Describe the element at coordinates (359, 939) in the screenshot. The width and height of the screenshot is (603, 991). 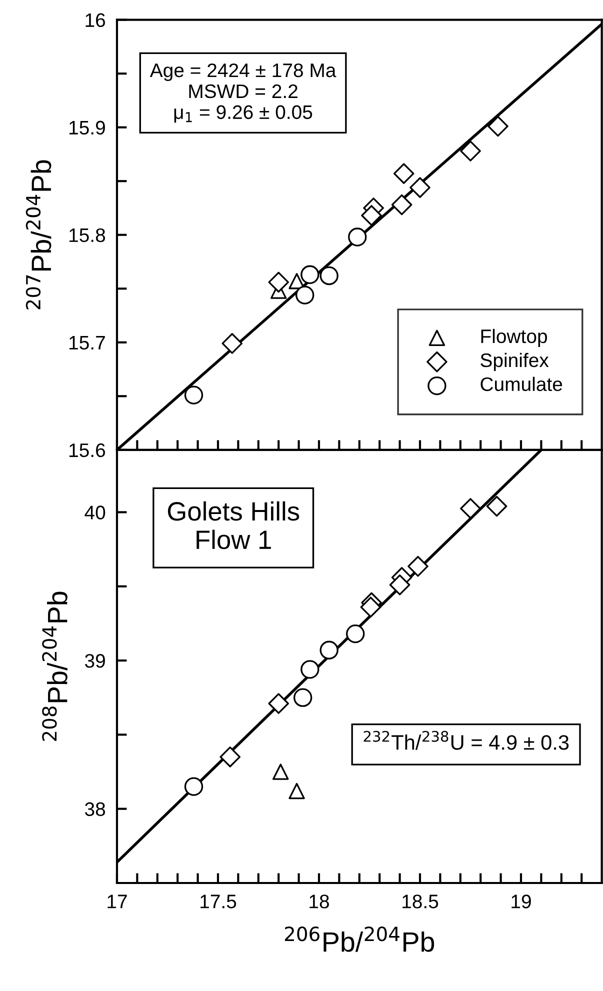
I see `x-axis-title: $^{206}$Pb/$^{204}$Pb` at that location.